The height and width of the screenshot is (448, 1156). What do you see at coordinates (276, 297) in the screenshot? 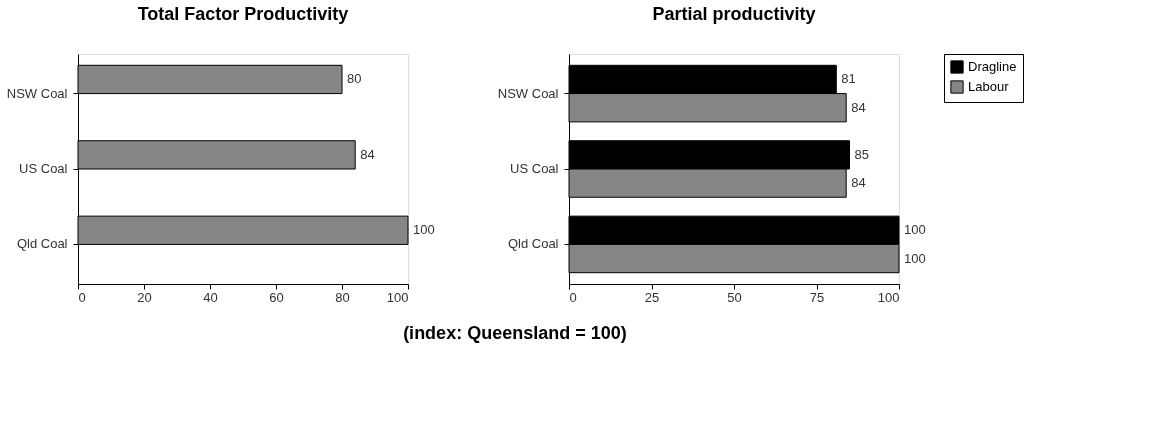
I see `x-tick-label: 60` at bounding box center [276, 297].